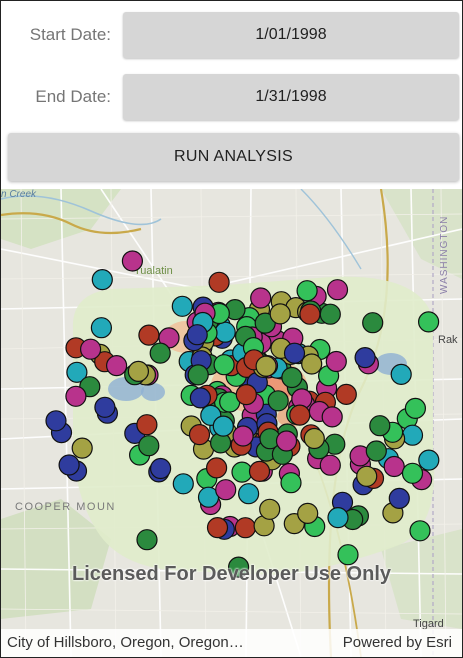 The height and width of the screenshot is (658, 463). Describe the element at coordinates (71, 223) in the screenshot. I see `highway` at that location.